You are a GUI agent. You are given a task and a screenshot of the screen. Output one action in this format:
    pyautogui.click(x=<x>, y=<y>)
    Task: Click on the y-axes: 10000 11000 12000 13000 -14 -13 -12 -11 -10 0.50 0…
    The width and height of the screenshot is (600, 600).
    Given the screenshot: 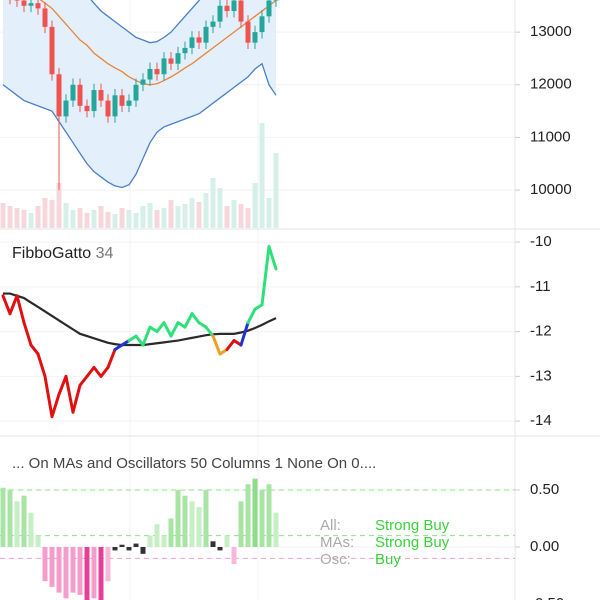 What is the action you would take?
    pyautogui.click(x=543, y=311)
    